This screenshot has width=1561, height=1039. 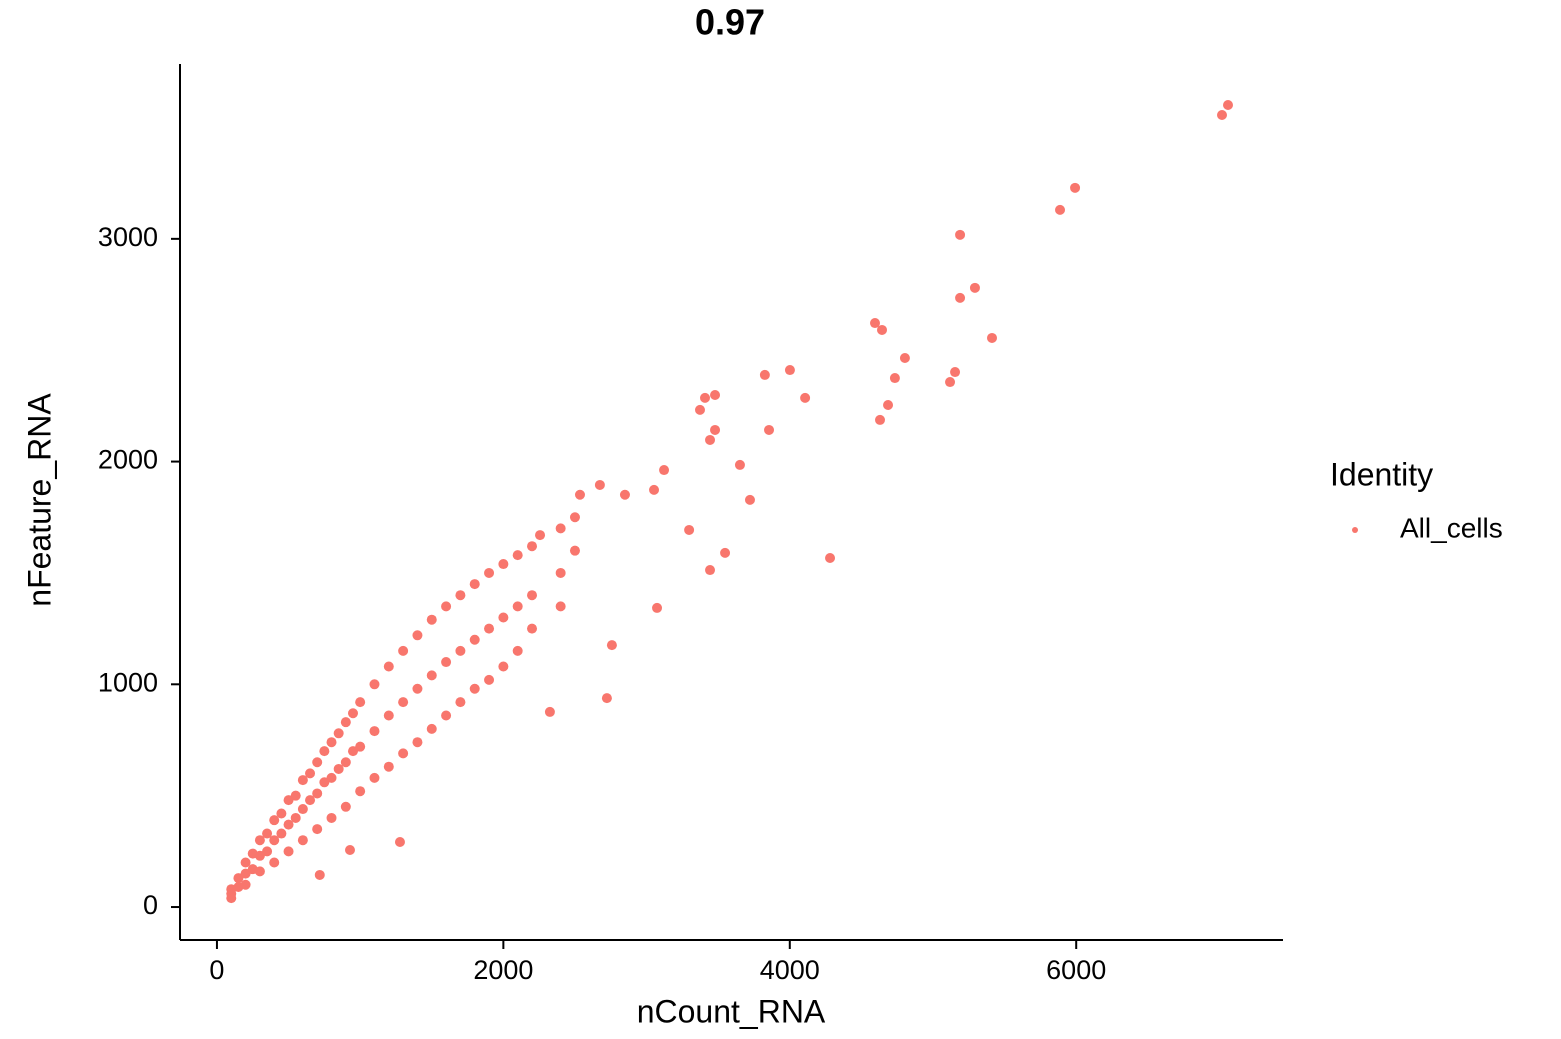 I want to click on y-tick-label: 2000, so click(x=128, y=460).